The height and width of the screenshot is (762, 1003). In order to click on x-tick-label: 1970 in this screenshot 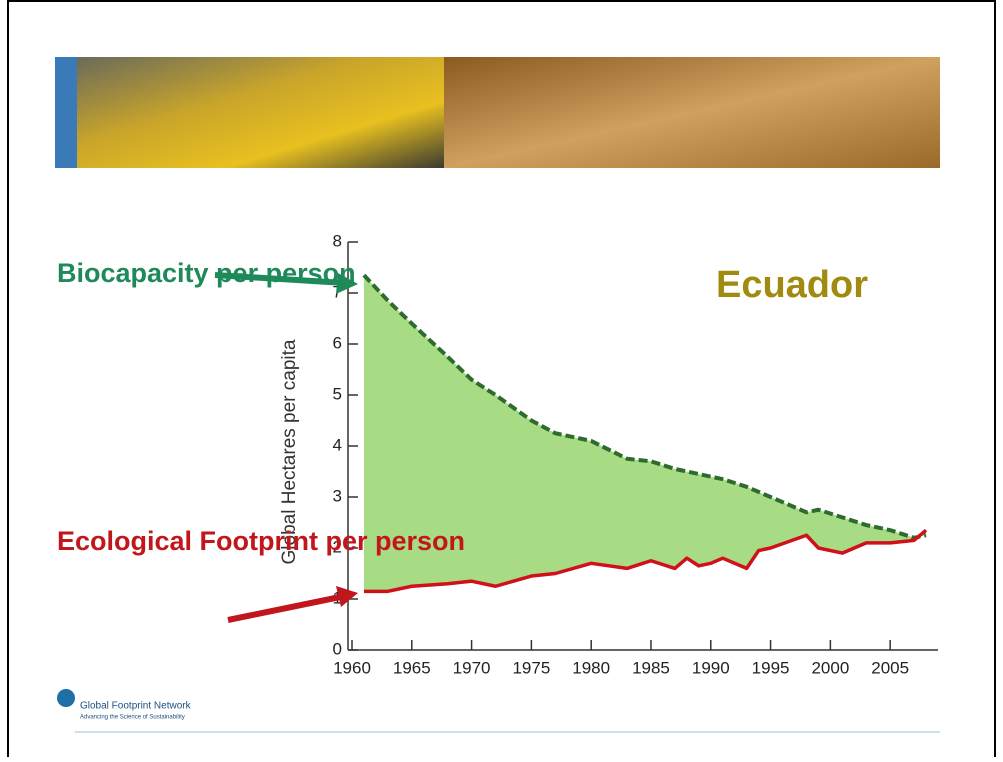, I will do `click(472, 667)`.